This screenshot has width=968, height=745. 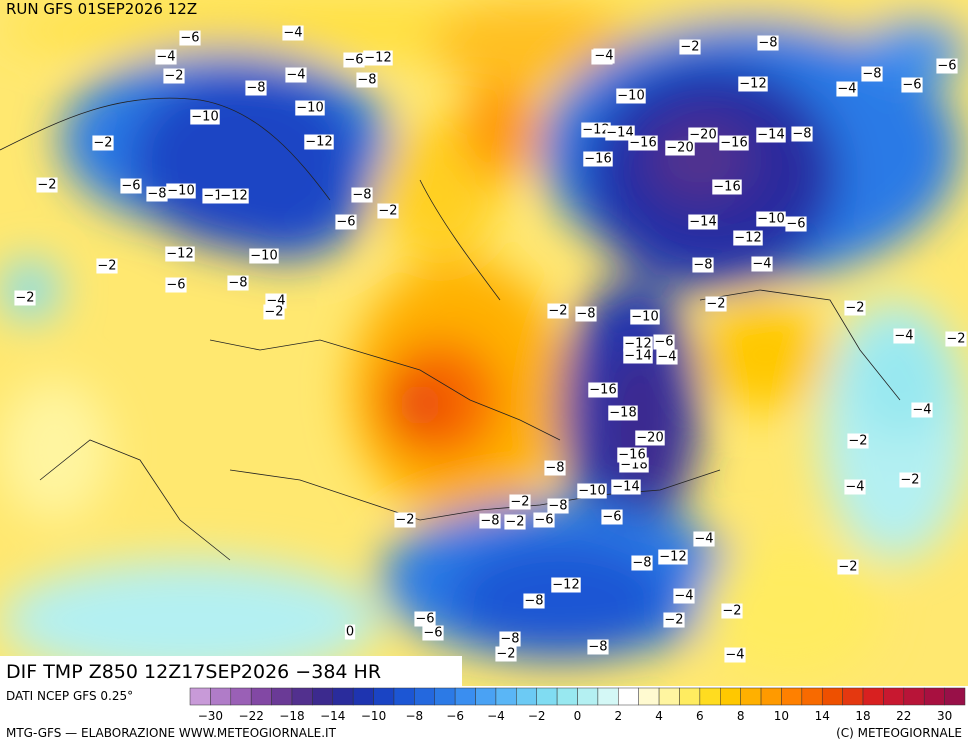 I want to click on colorbar-label: −30, so click(x=210, y=716).